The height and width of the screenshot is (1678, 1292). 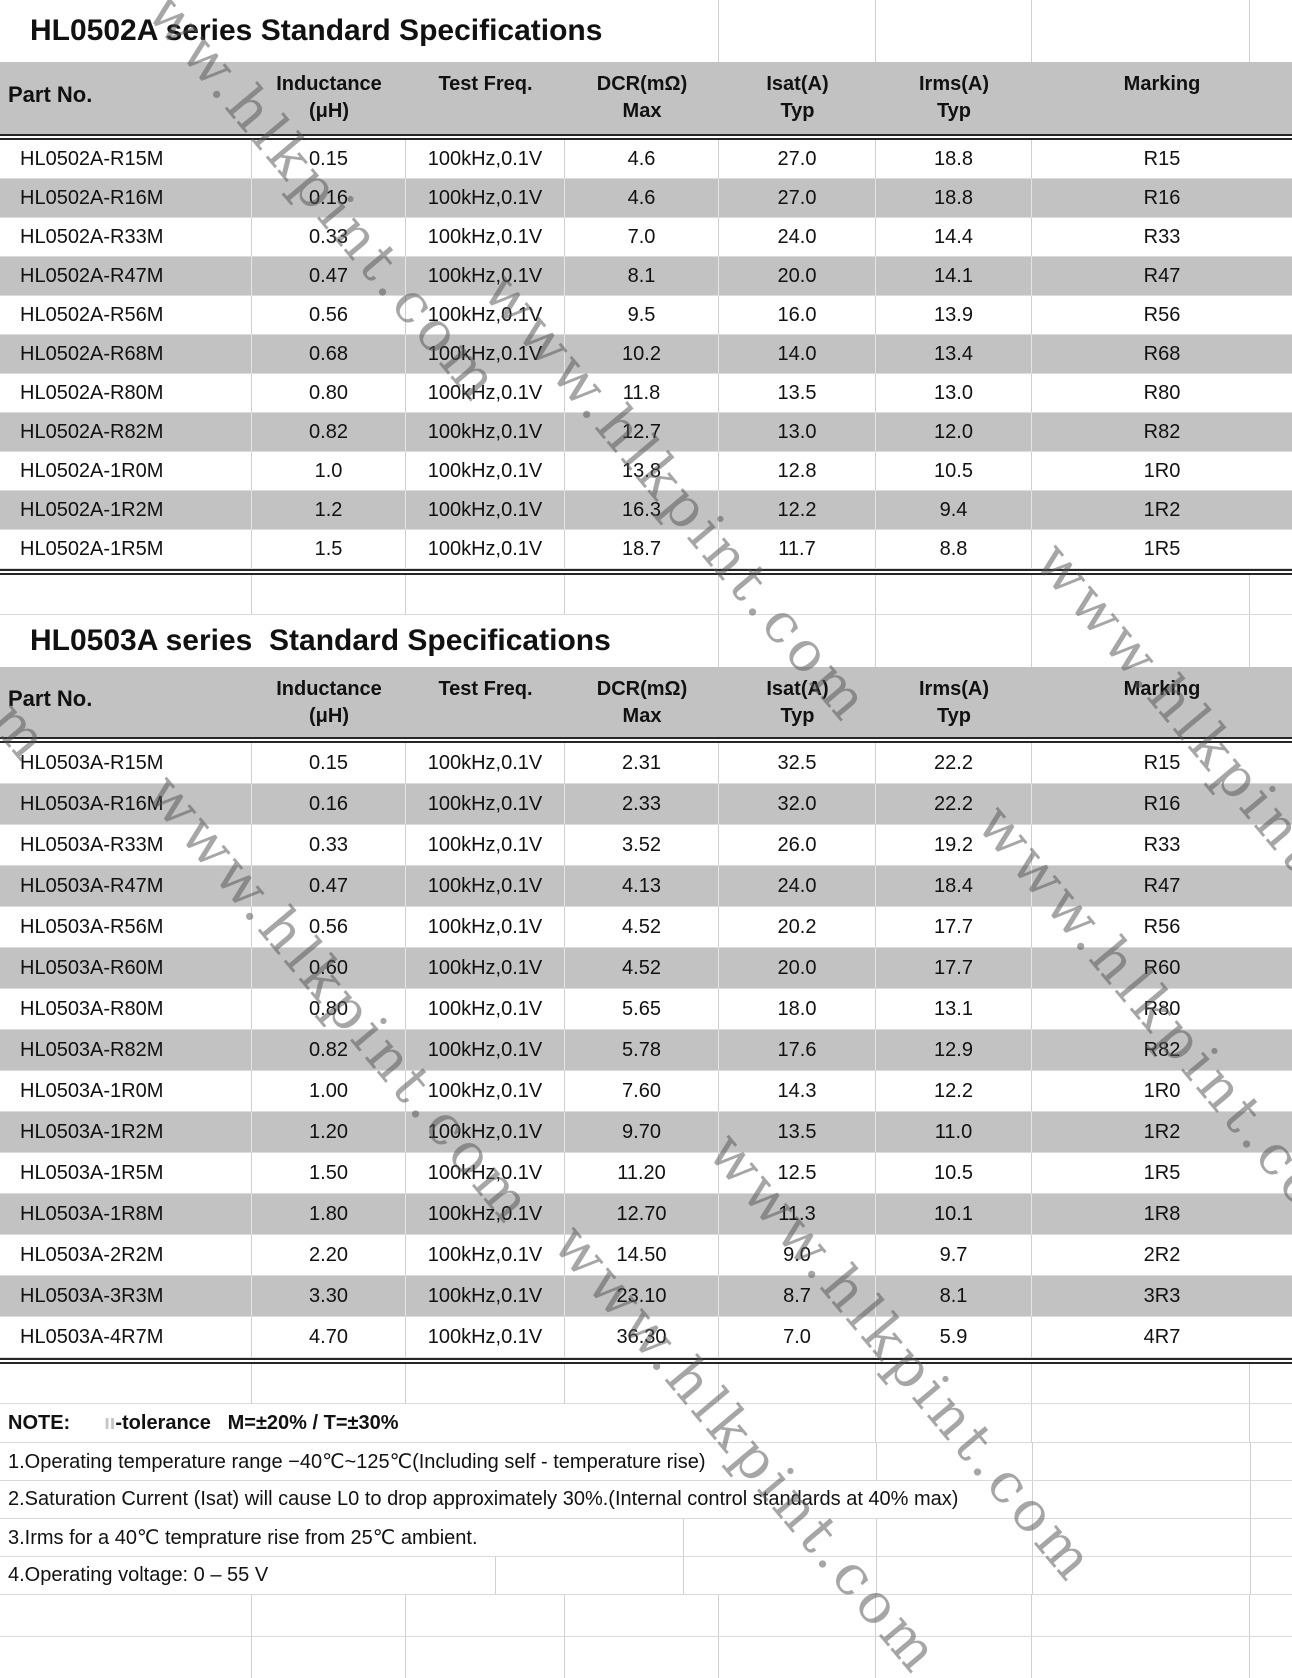 What do you see at coordinates (329, 968) in the screenshot?
I see `inductance-cell: 0.60` at bounding box center [329, 968].